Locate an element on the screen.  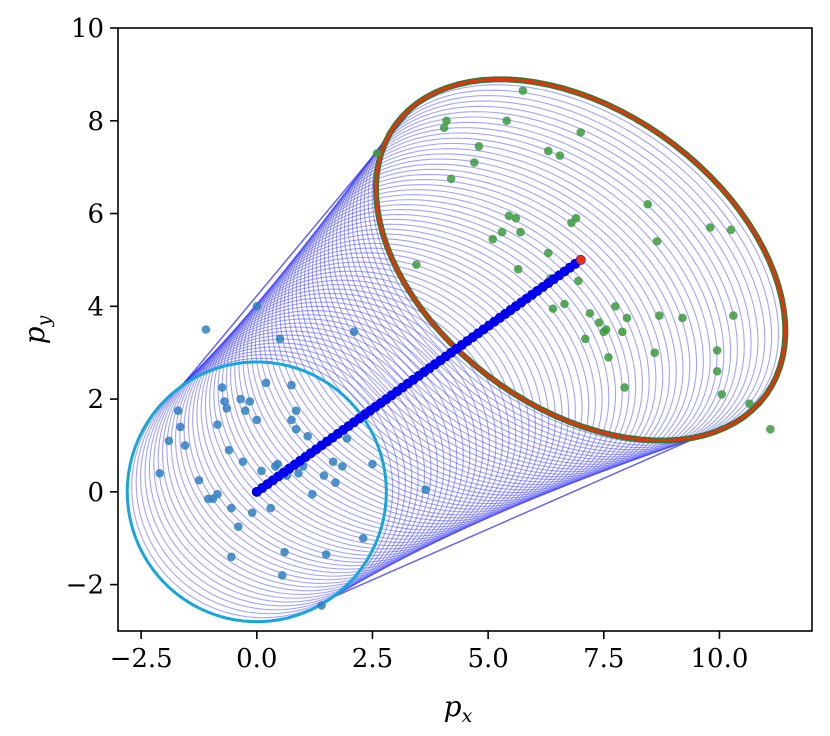
x-tick-label: 0.0 is located at coordinates (256, 659).